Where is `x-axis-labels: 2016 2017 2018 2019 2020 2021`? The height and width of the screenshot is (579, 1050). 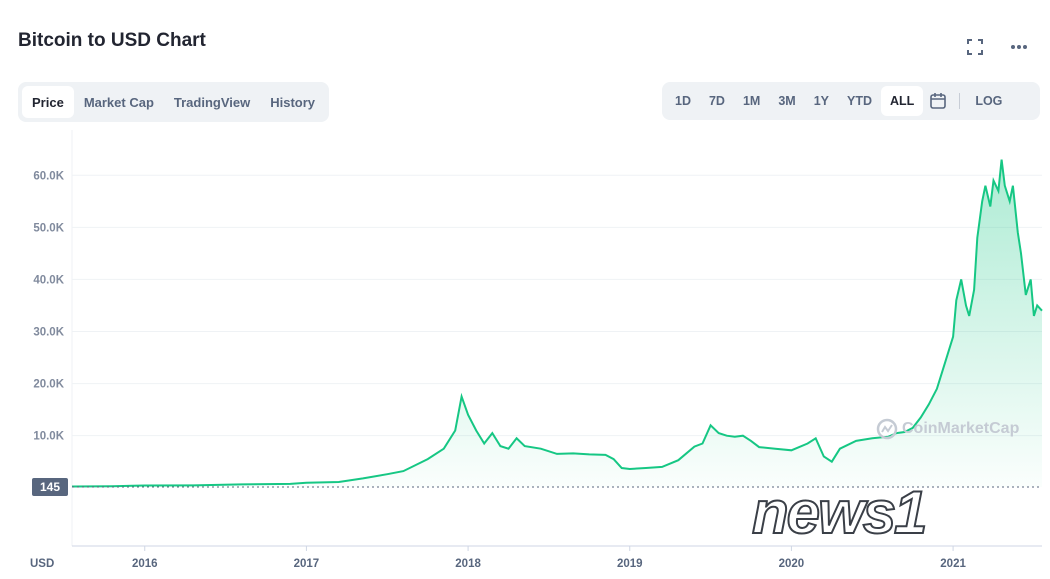
x-axis-labels: 2016 2017 2018 2019 2020 2021 is located at coordinates (549, 558).